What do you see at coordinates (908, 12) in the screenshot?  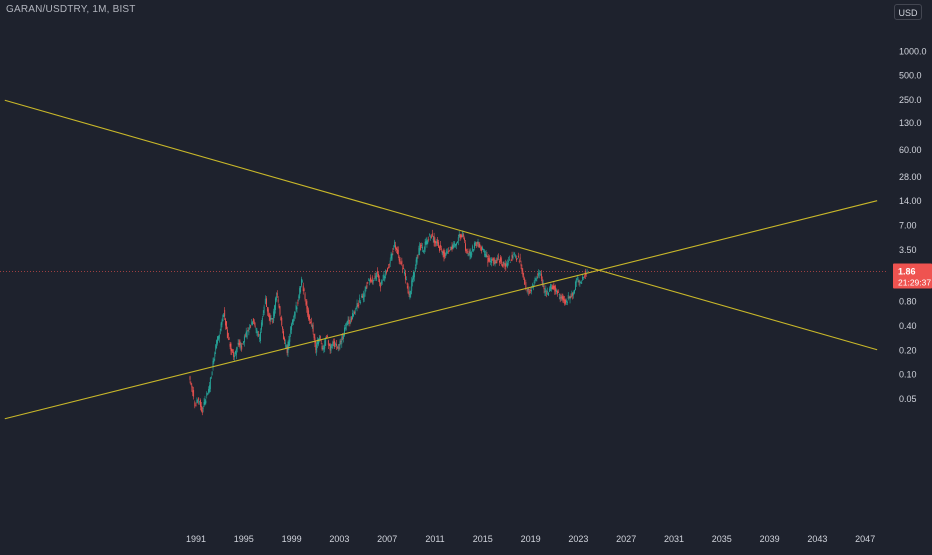 I see `currency-button: USD` at bounding box center [908, 12].